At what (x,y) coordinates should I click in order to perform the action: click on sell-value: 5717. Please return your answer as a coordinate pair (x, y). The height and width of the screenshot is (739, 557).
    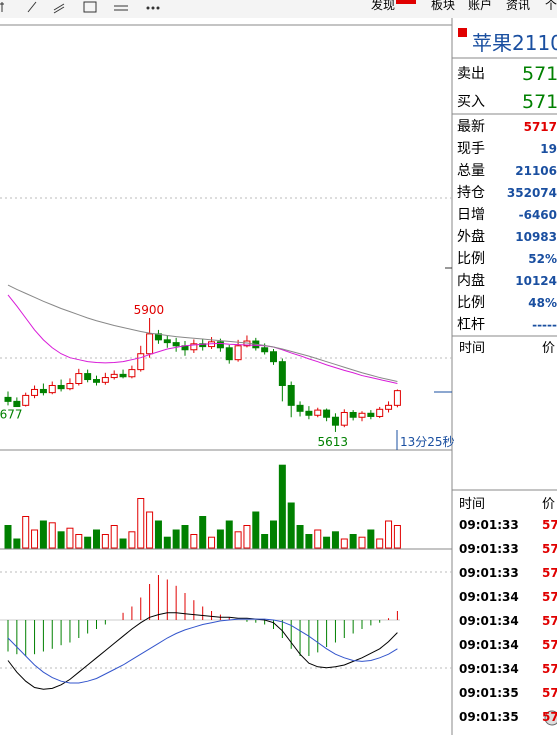
    Looking at the image, I should click on (539, 74).